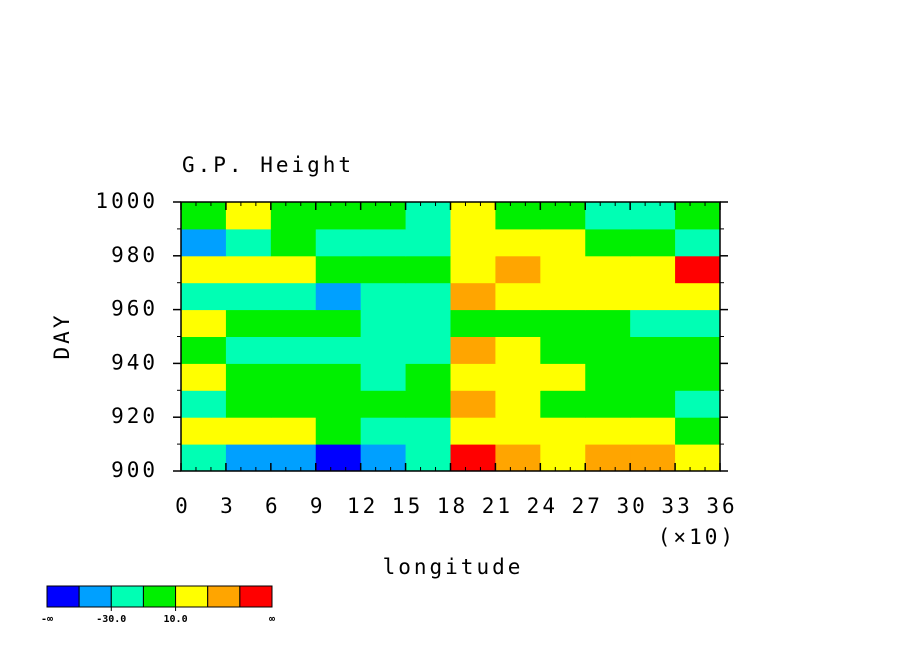 Image resolution: width=904 pixels, height=654 pixels. I want to click on y-axis-label: DAY, so click(62, 336).